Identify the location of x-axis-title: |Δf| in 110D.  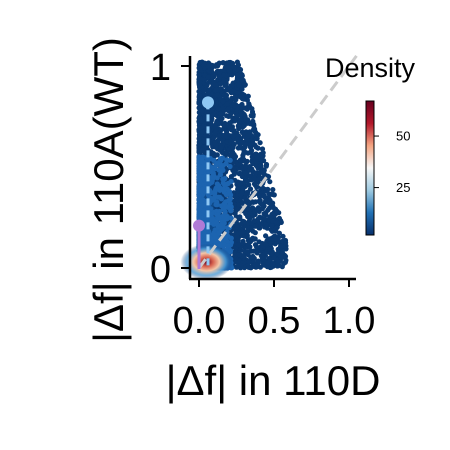
(273, 380).